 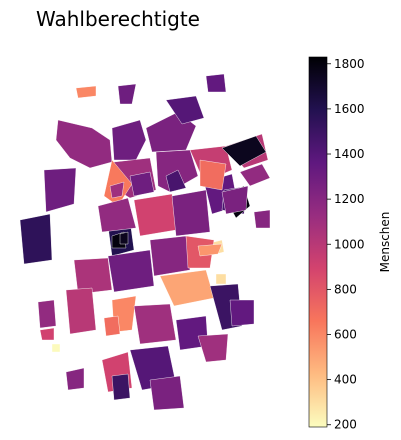 What do you see at coordinates (349, 199) in the screenshot?
I see `colorbar-tick-label: 1200` at bounding box center [349, 199].